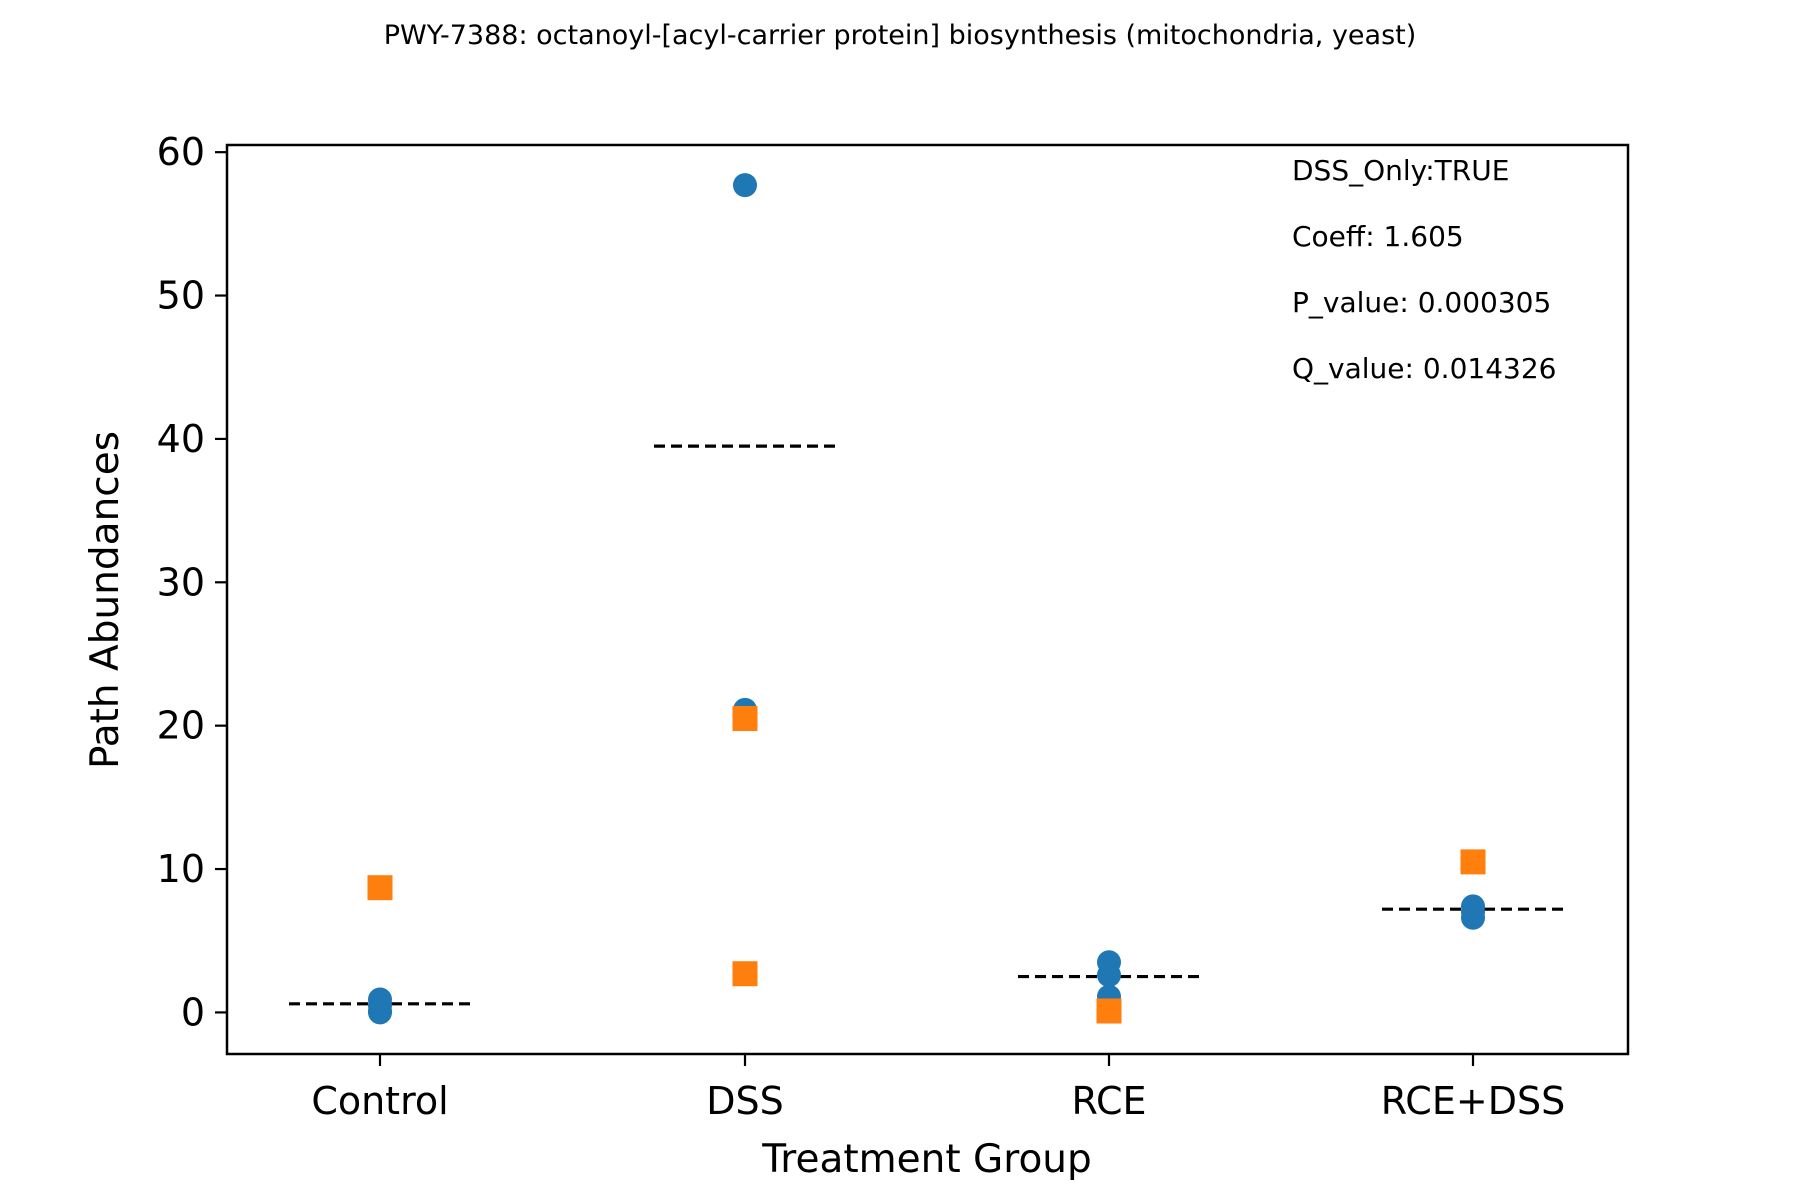  What do you see at coordinates (181, 582) in the screenshot?
I see `y-tick-label: 30` at bounding box center [181, 582].